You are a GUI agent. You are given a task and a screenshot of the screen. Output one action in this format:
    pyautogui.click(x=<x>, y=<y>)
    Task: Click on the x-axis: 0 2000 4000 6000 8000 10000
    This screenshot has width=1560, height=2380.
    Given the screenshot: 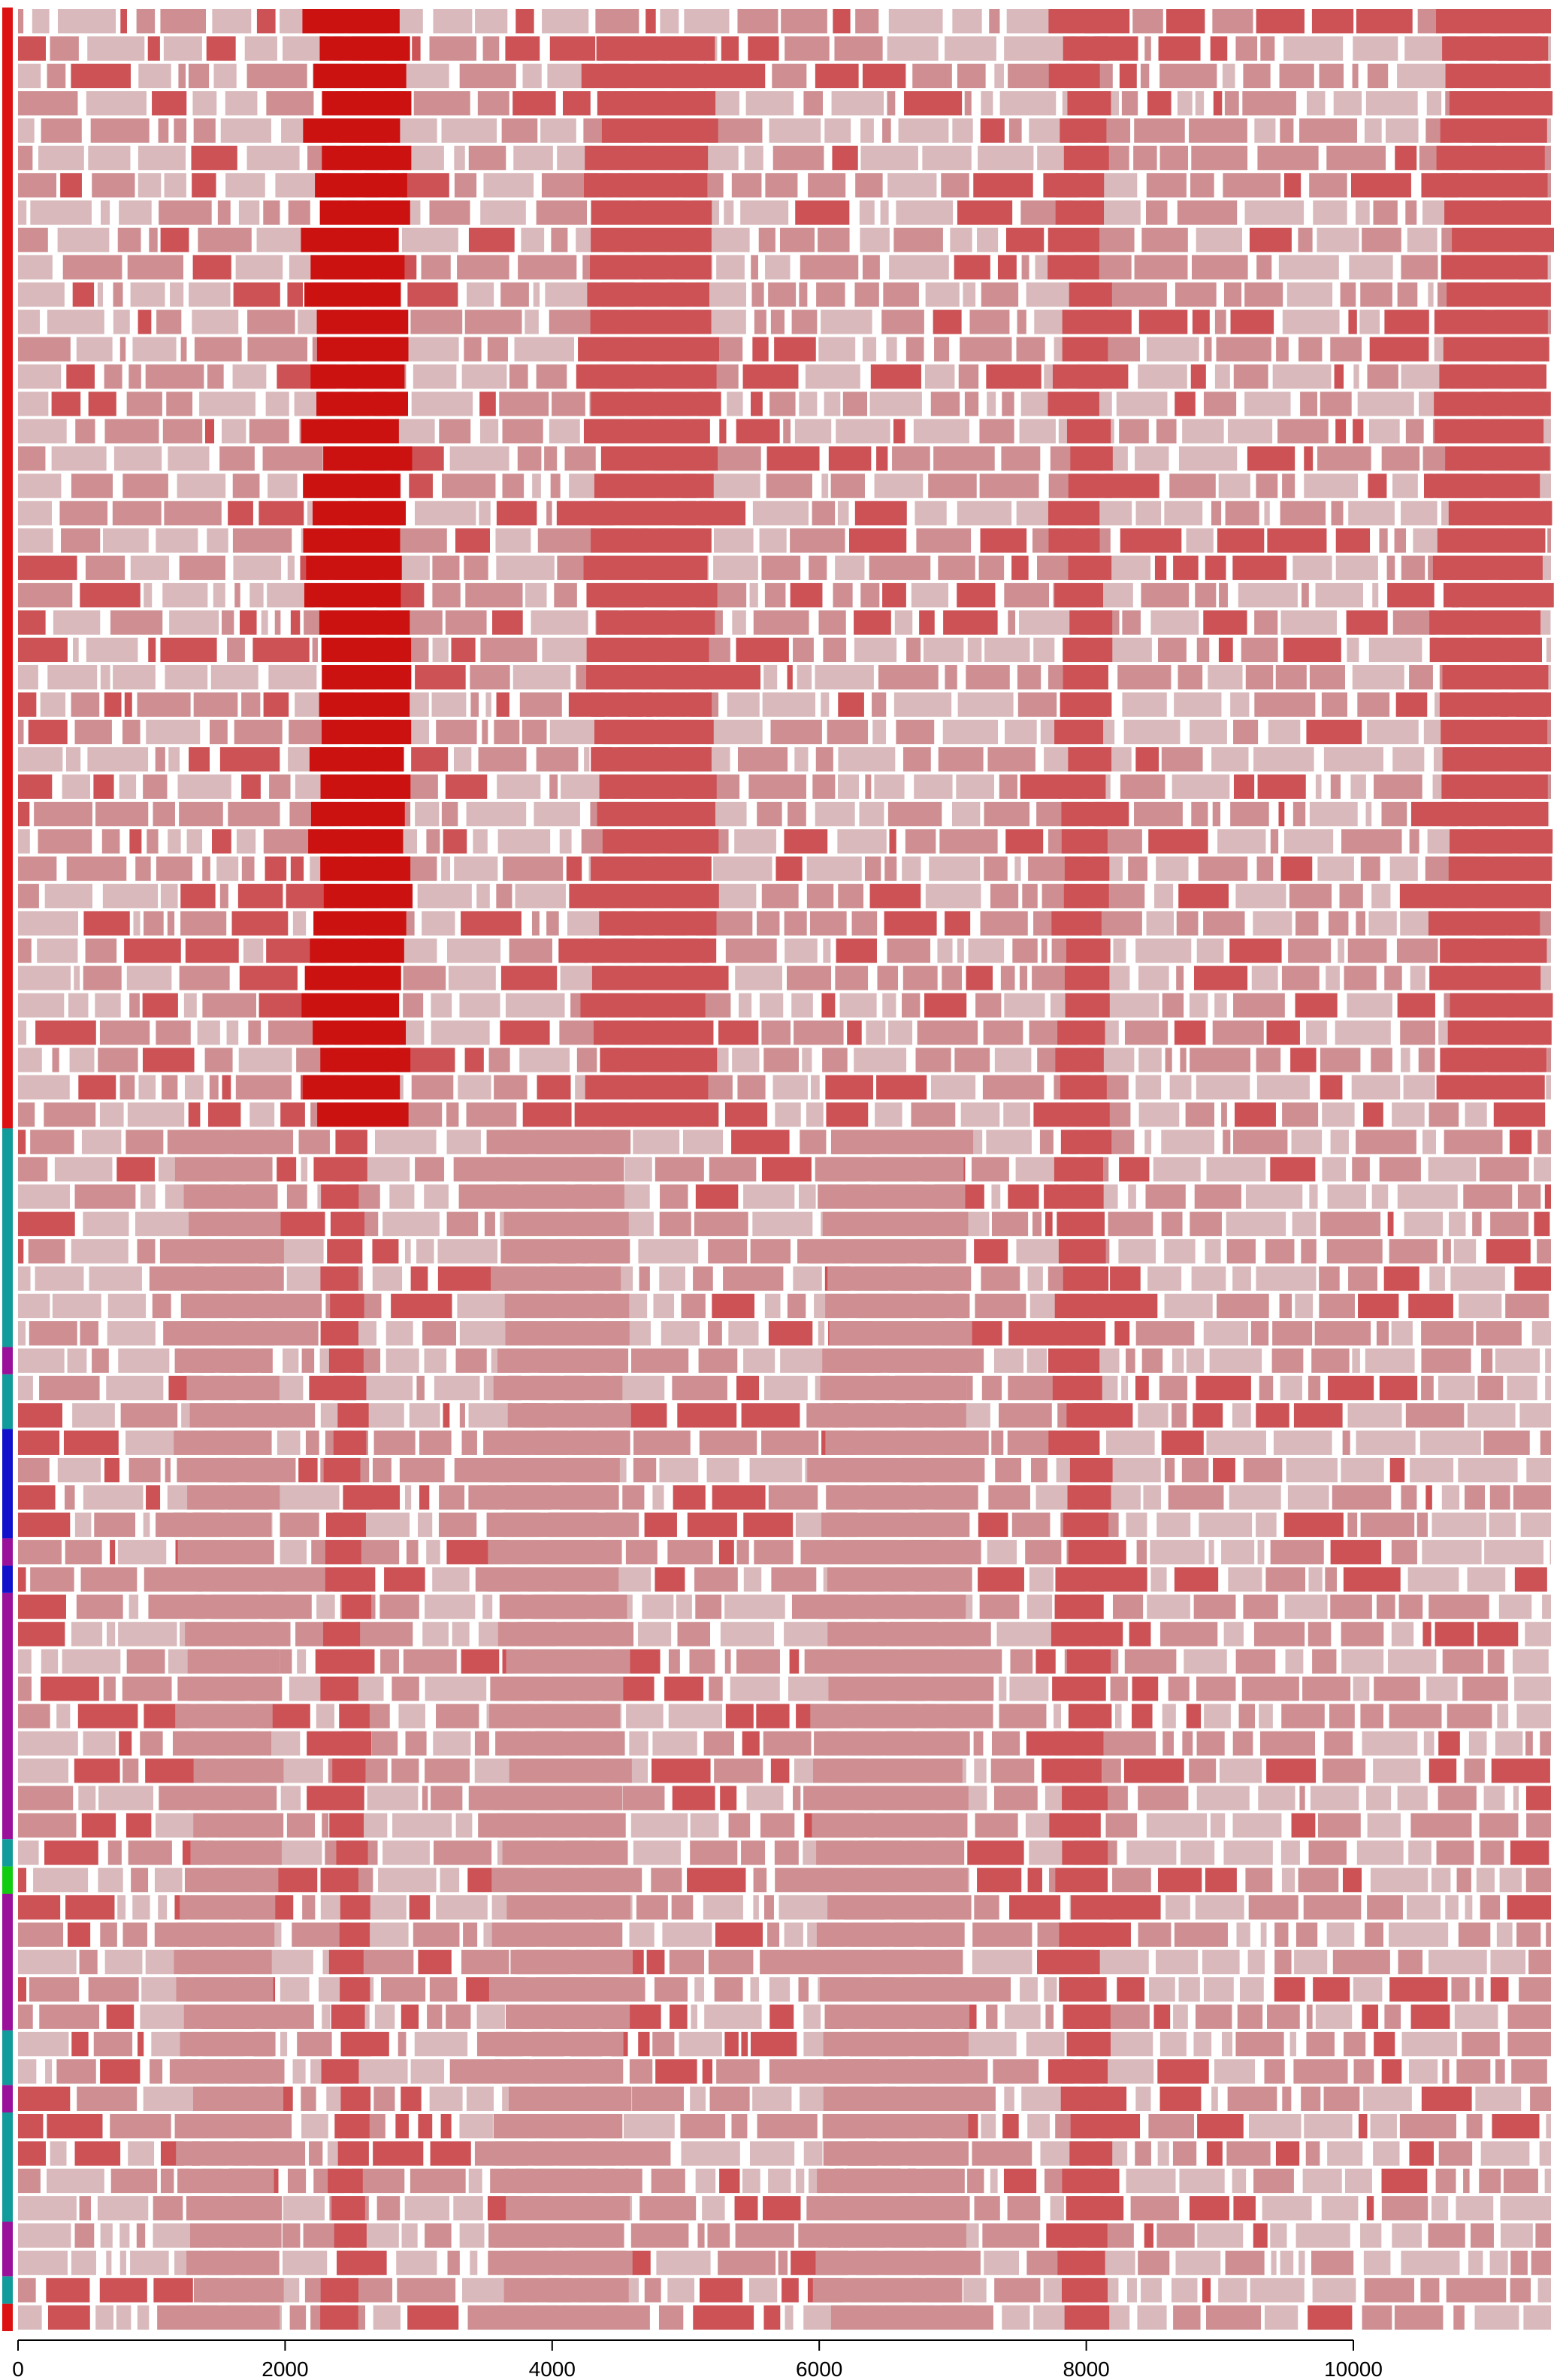 What is the action you would take?
    pyautogui.click(x=697, y=2359)
    